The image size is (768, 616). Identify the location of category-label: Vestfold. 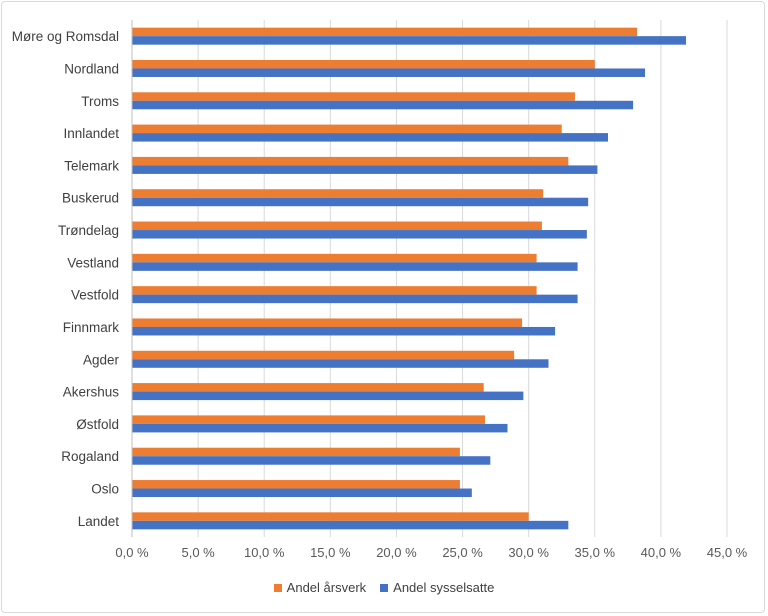
(95, 295).